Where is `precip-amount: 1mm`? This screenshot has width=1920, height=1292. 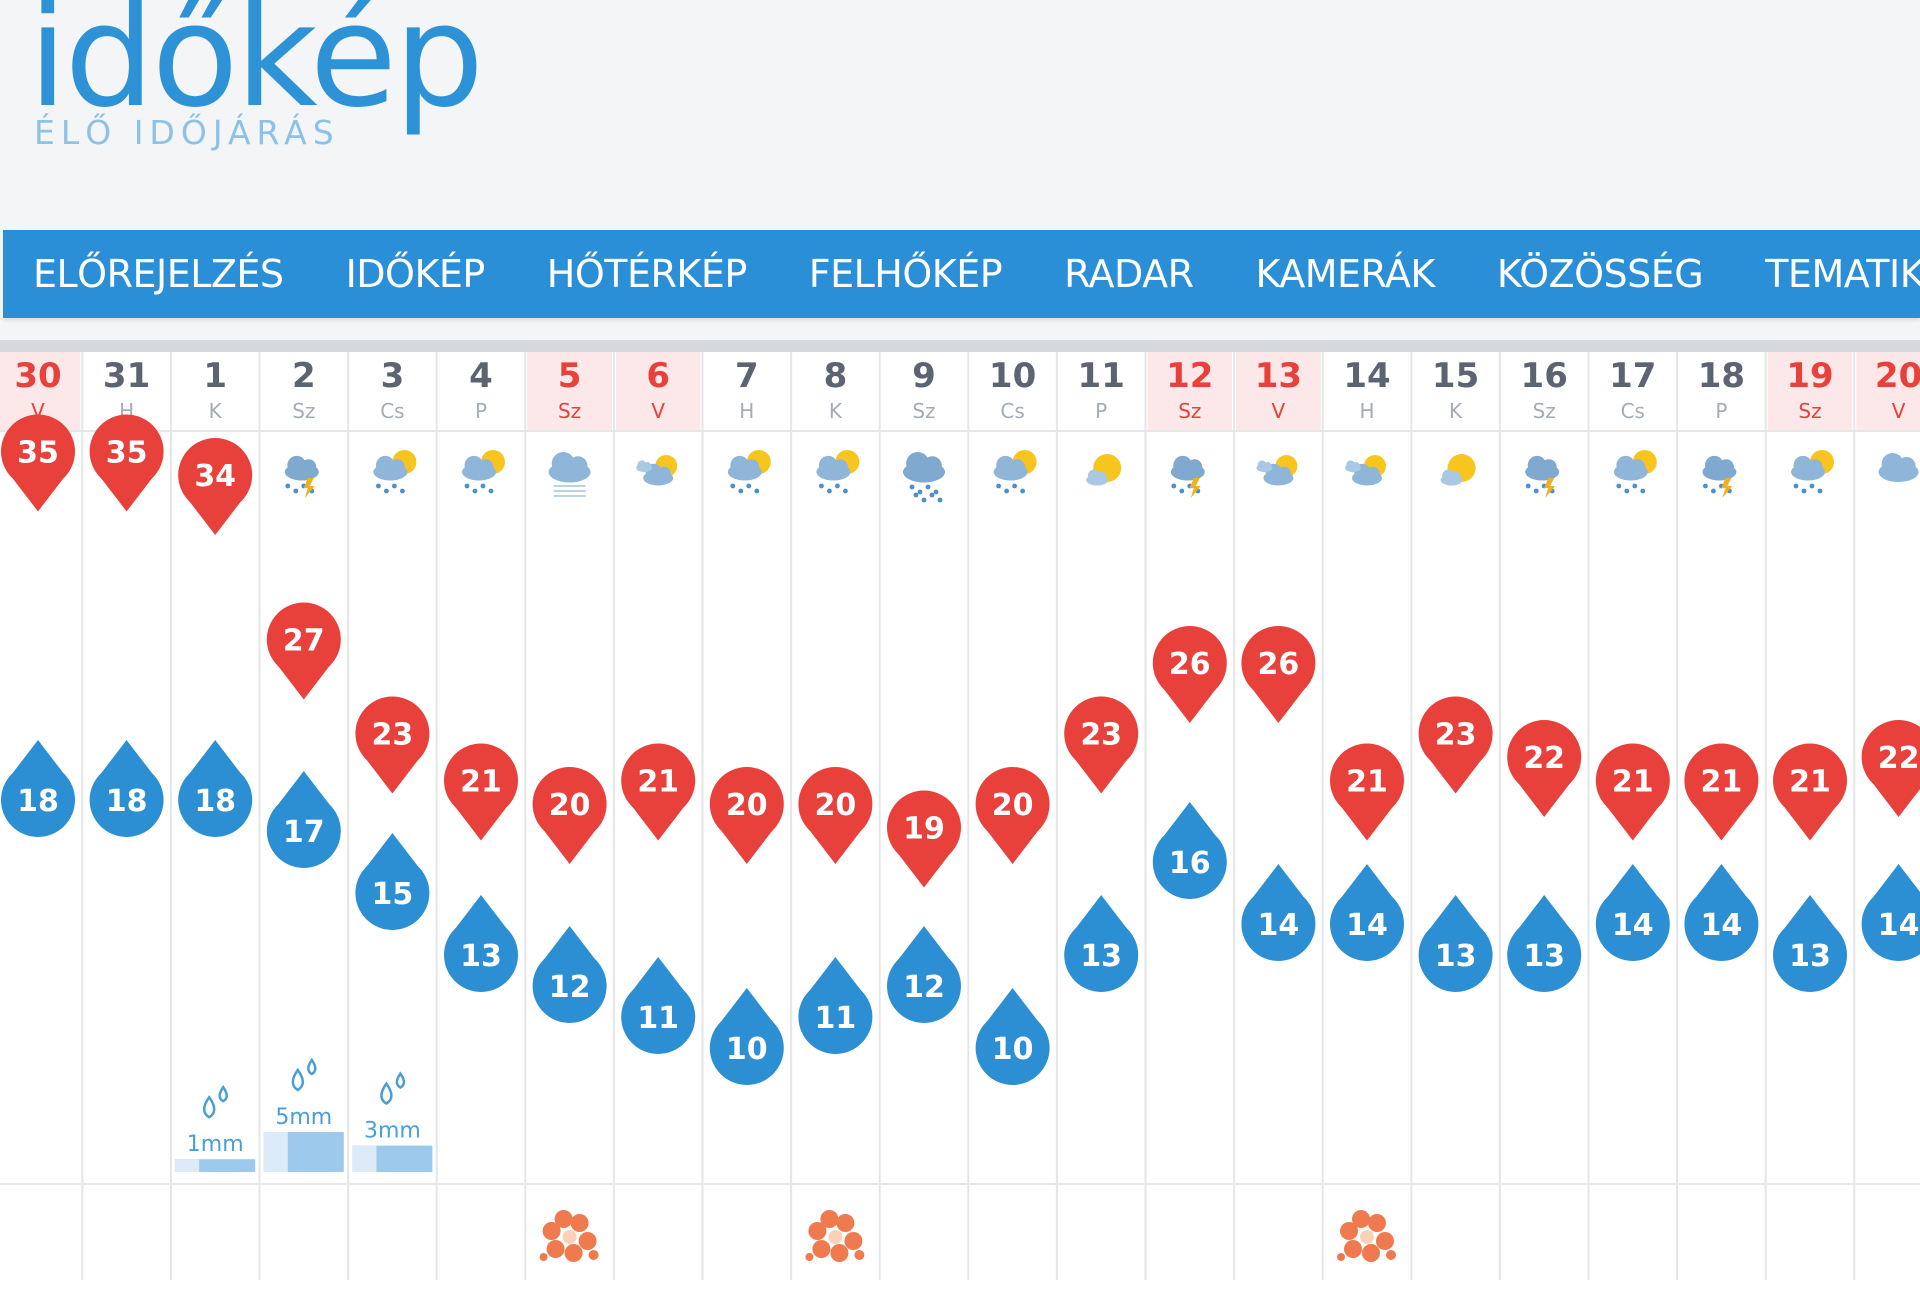 precip-amount: 1mm is located at coordinates (215, 1144).